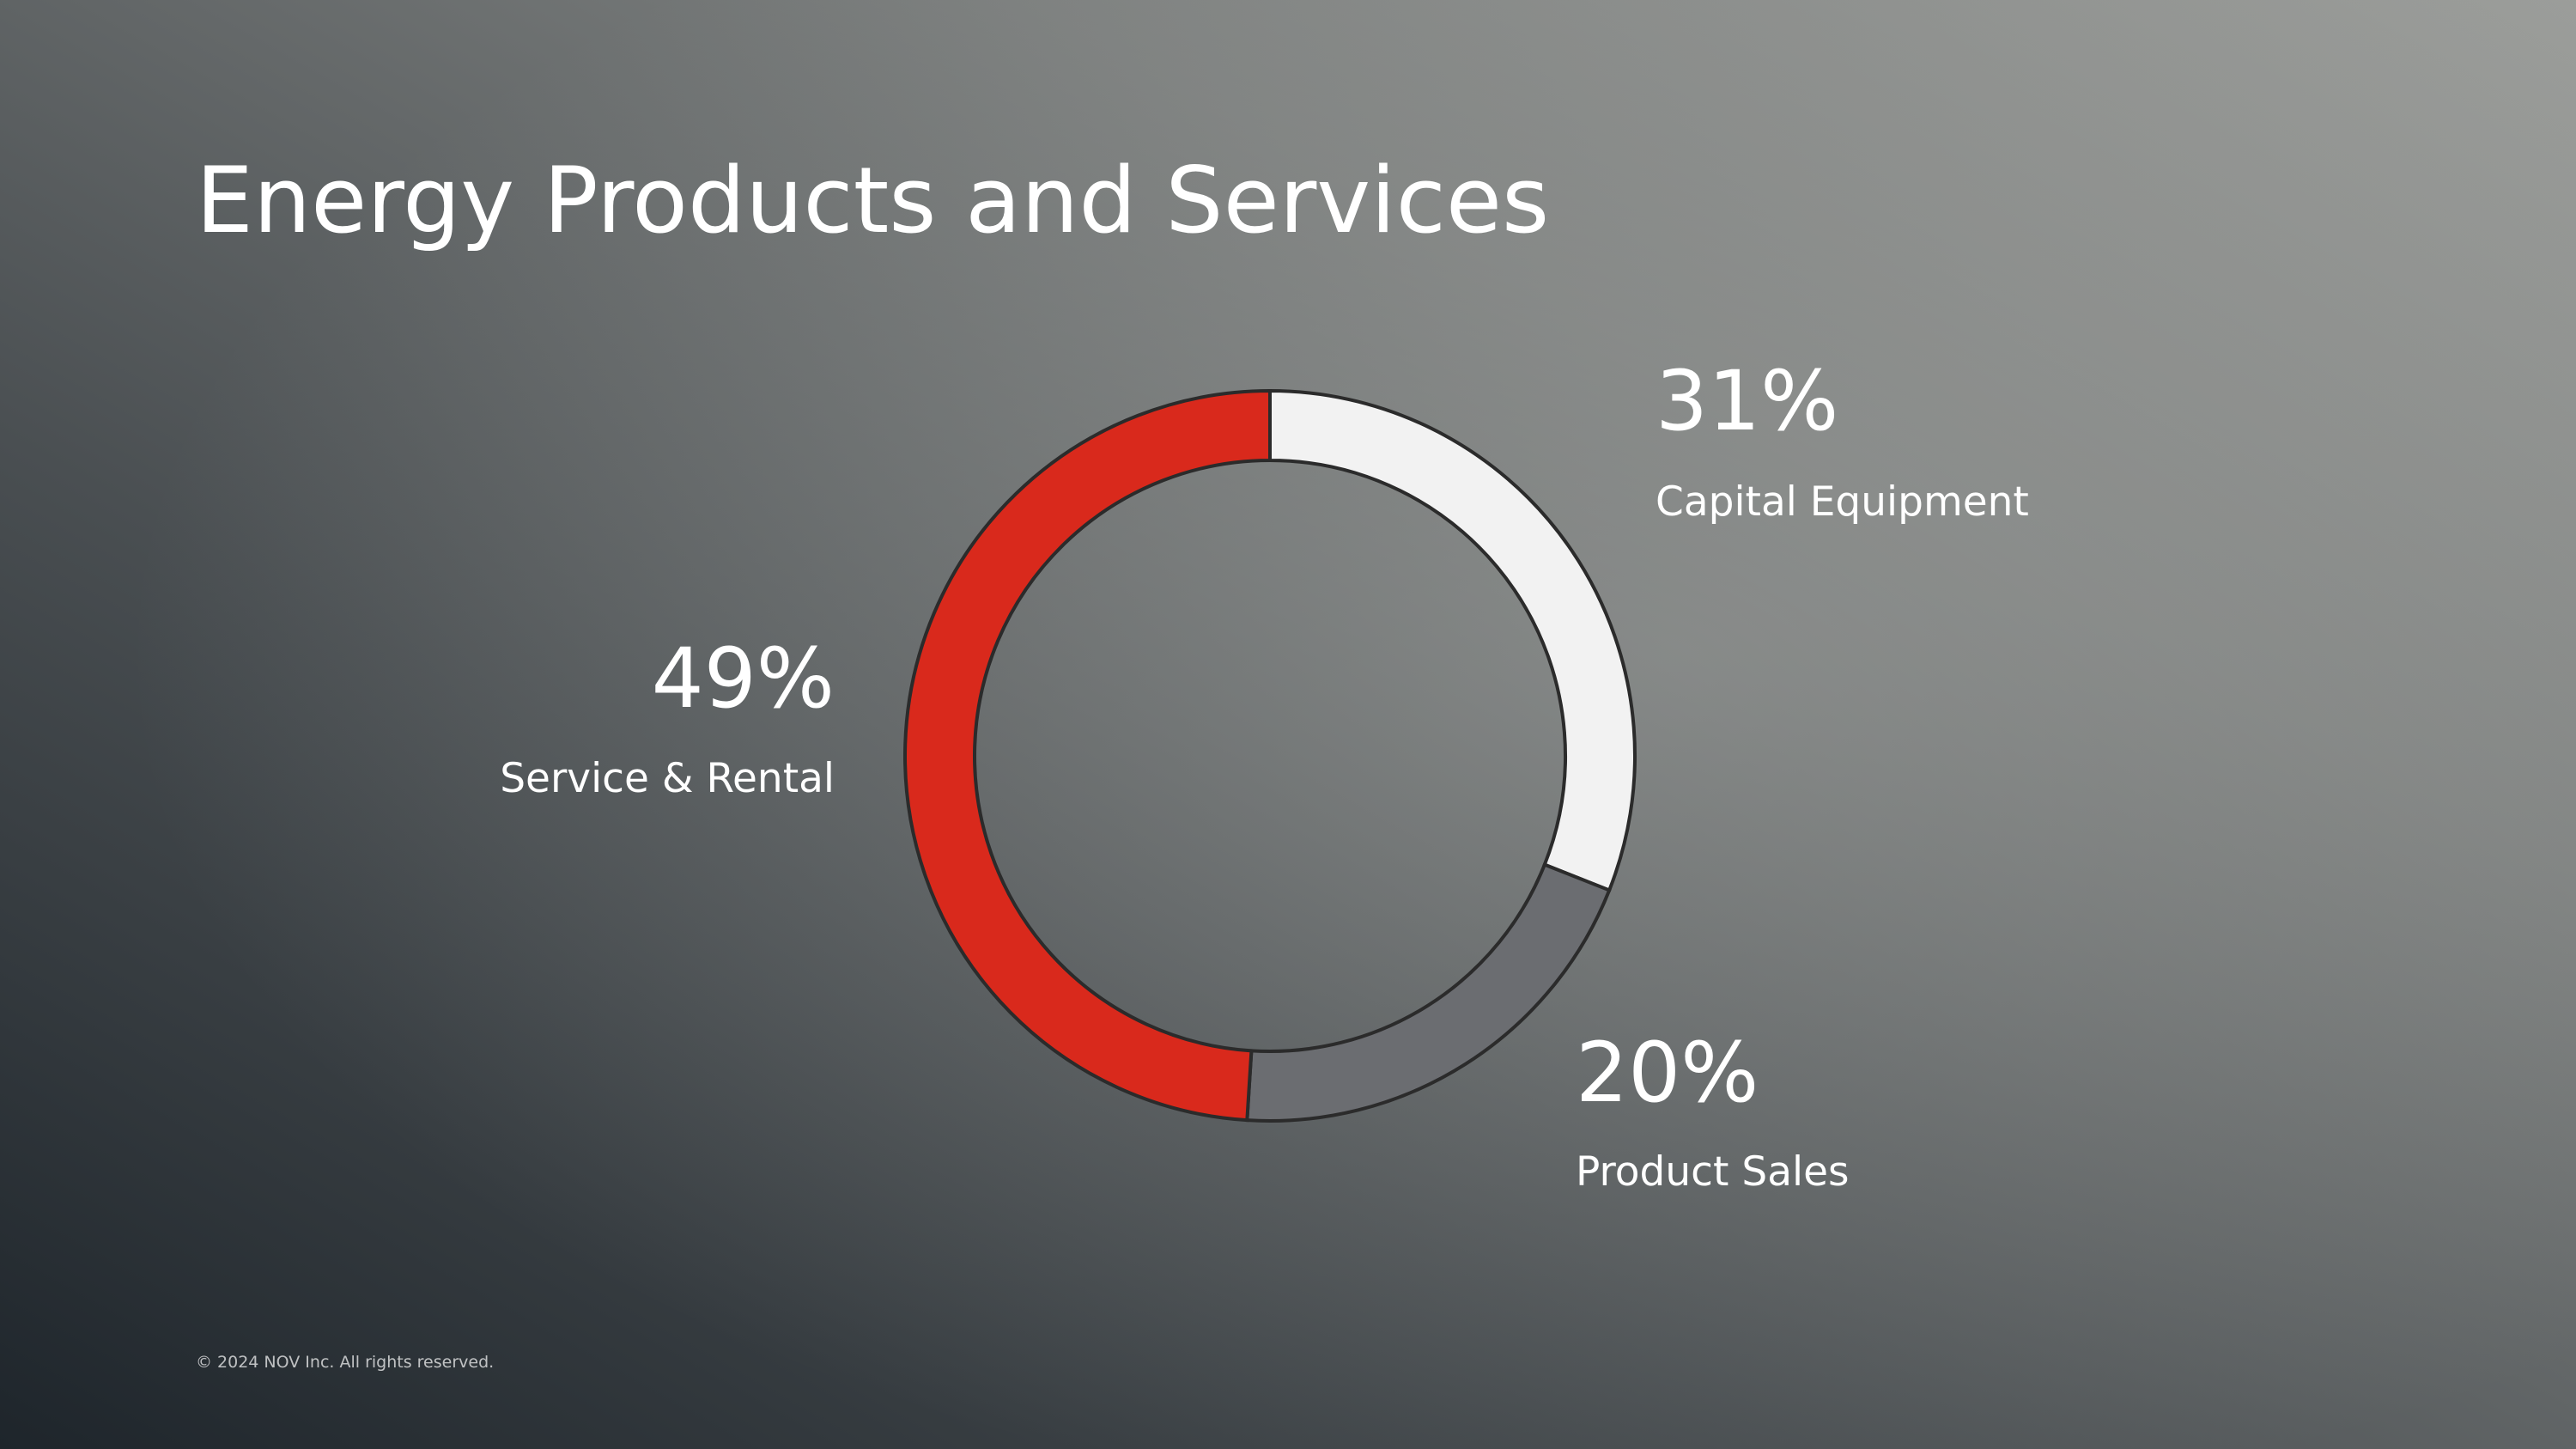  I want to click on value-label: 20%, so click(1667, 1073).